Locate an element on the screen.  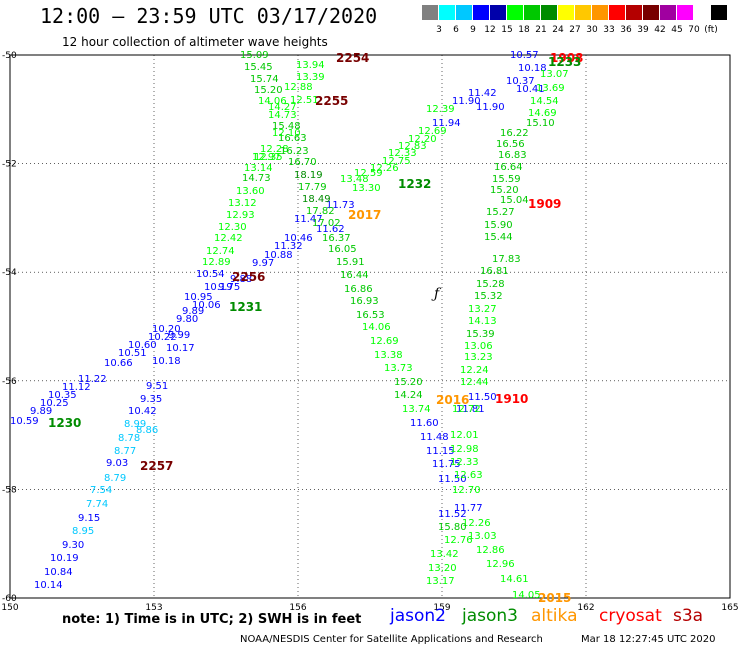
swh-value-label: 11.60 is located at coordinates (424, 423).